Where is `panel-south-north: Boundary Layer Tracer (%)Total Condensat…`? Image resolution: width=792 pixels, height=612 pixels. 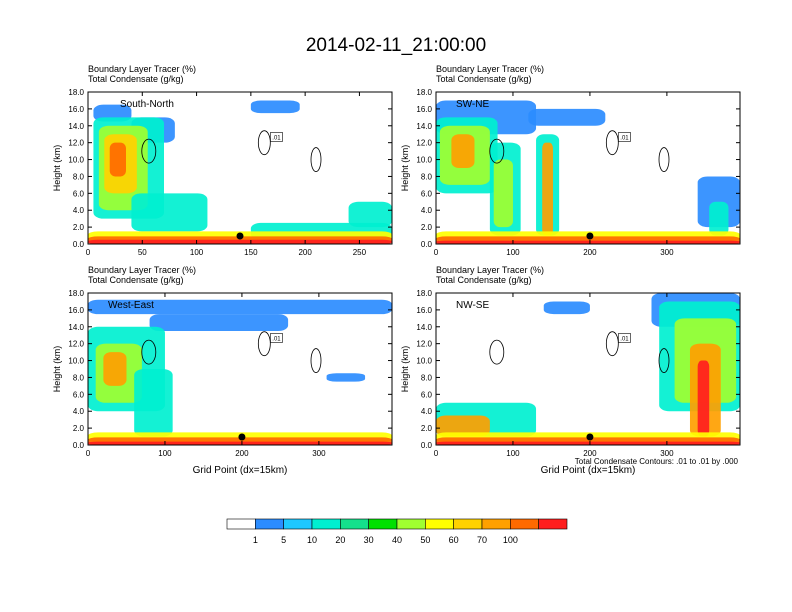 panel-south-north: Boundary Layer Tracer (%)Total Condensat… is located at coordinates (222, 160).